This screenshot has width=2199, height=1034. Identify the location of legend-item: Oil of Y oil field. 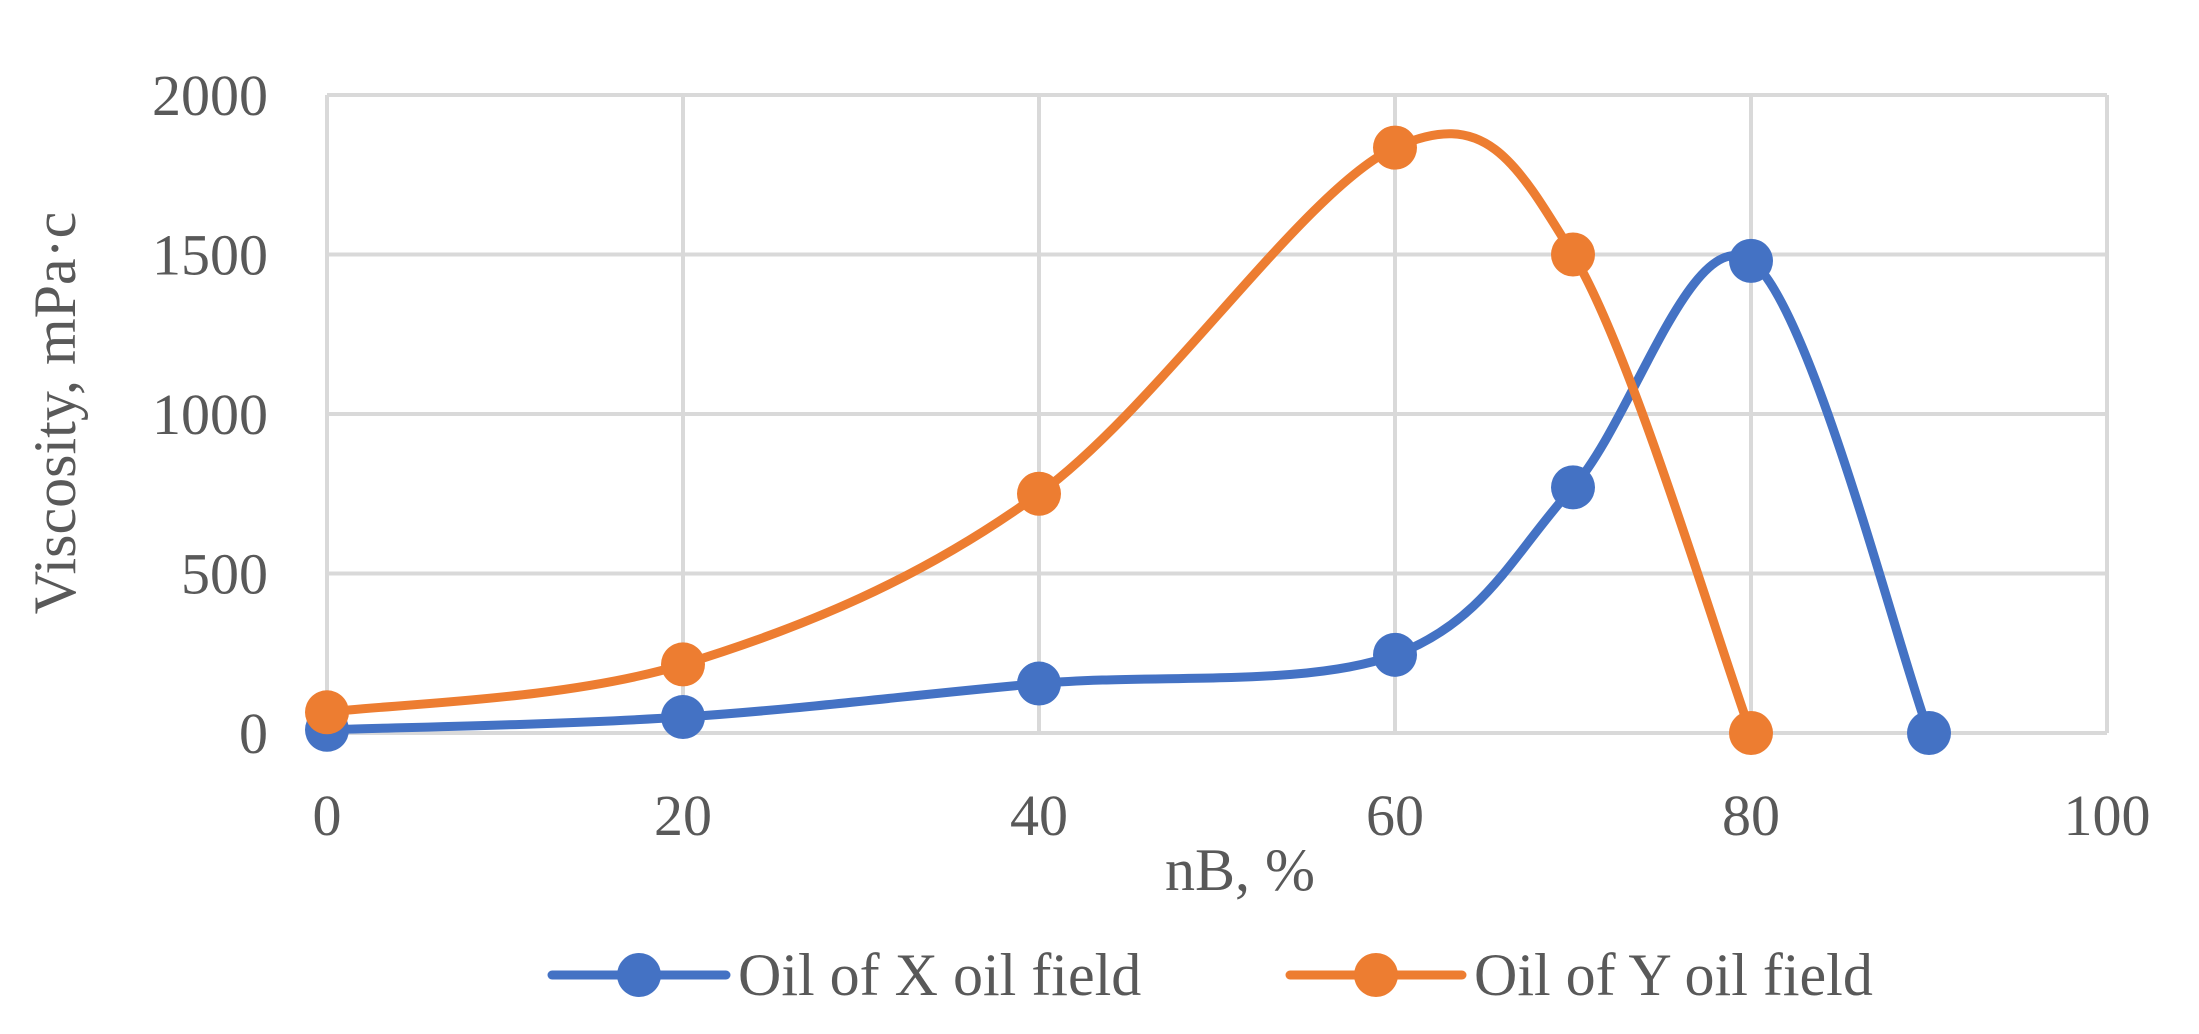
(1579, 975).